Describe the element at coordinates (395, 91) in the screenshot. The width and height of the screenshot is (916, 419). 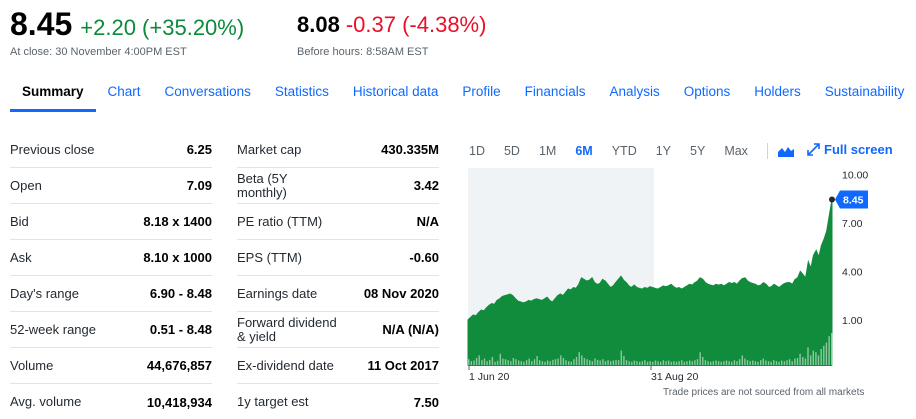
I see `tab-historical-data: Historical data` at that location.